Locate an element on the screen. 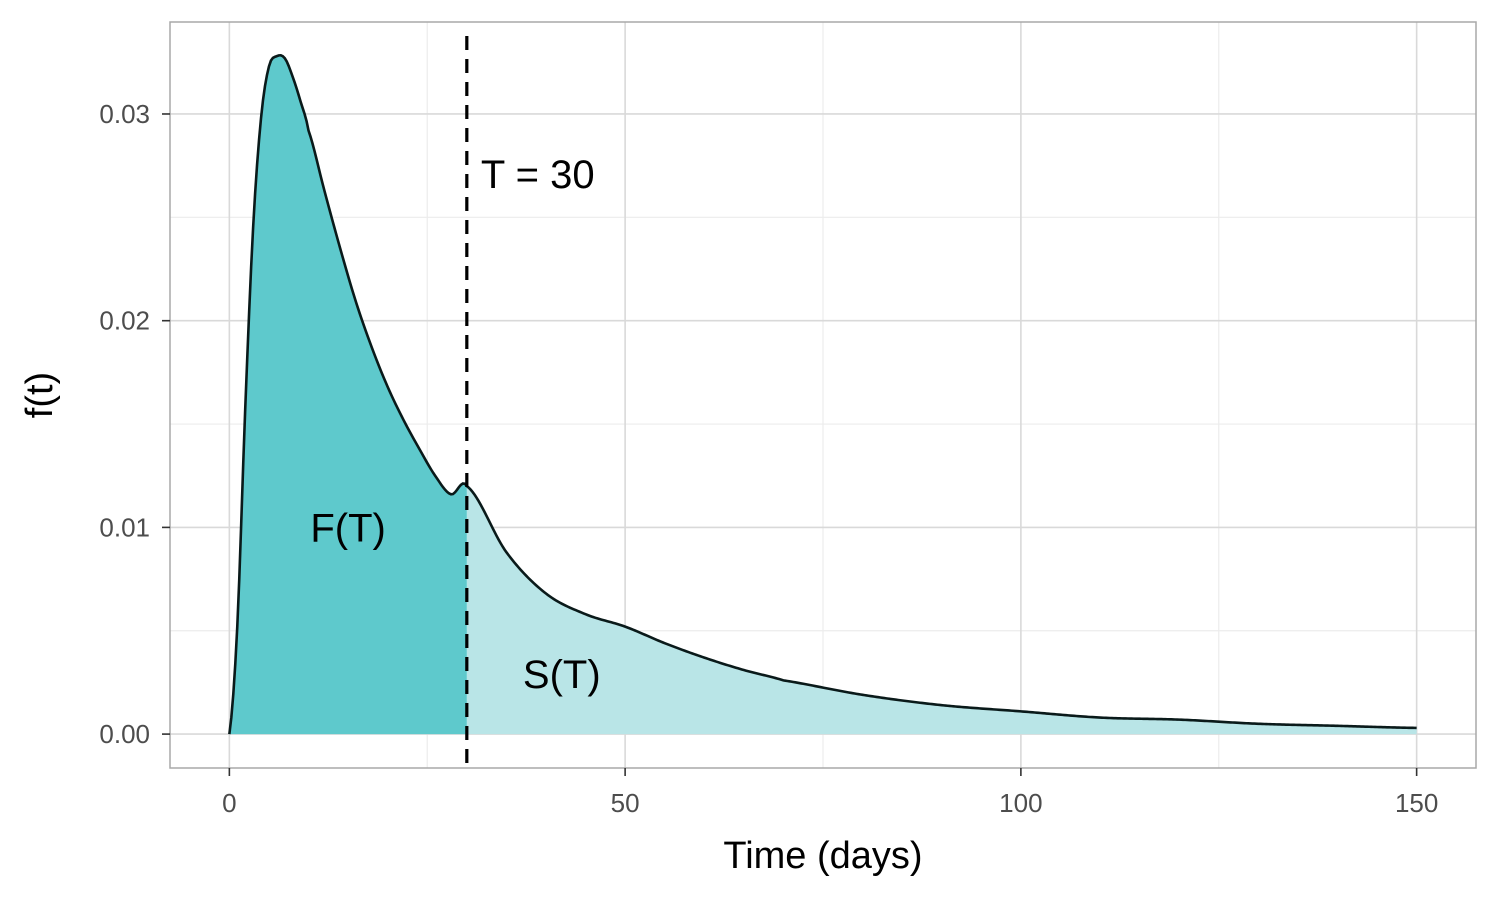  cutoff-label: T = 30 is located at coordinates (538, 175).